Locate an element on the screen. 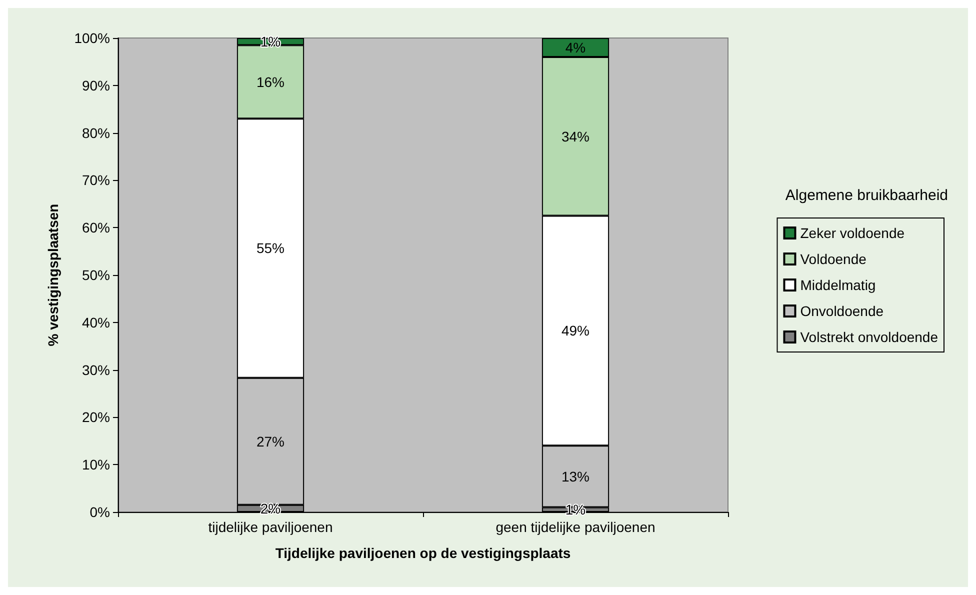  data-label: 27% is located at coordinates (270, 441).